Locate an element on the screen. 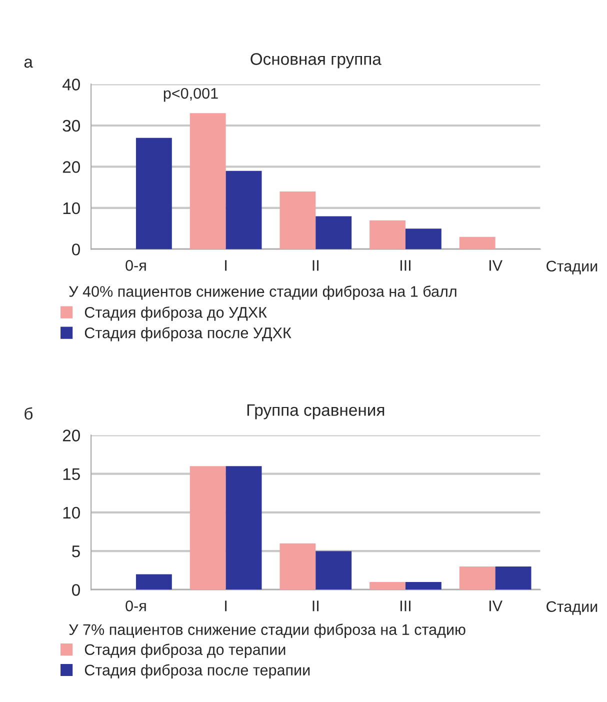  annotation: p<0,001 is located at coordinates (191, 95).